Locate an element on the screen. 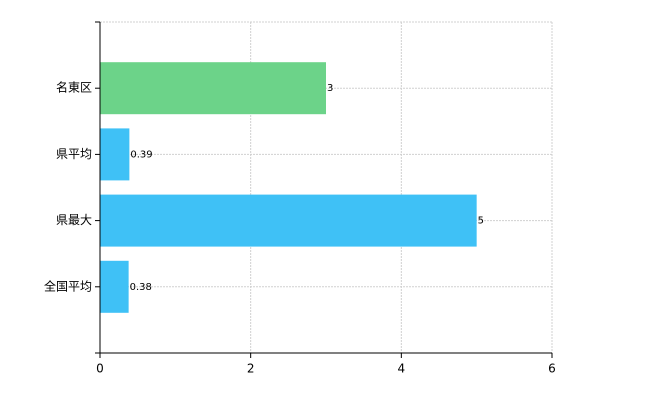  x-tick-label: 4 is located at coordinates (402, 369).